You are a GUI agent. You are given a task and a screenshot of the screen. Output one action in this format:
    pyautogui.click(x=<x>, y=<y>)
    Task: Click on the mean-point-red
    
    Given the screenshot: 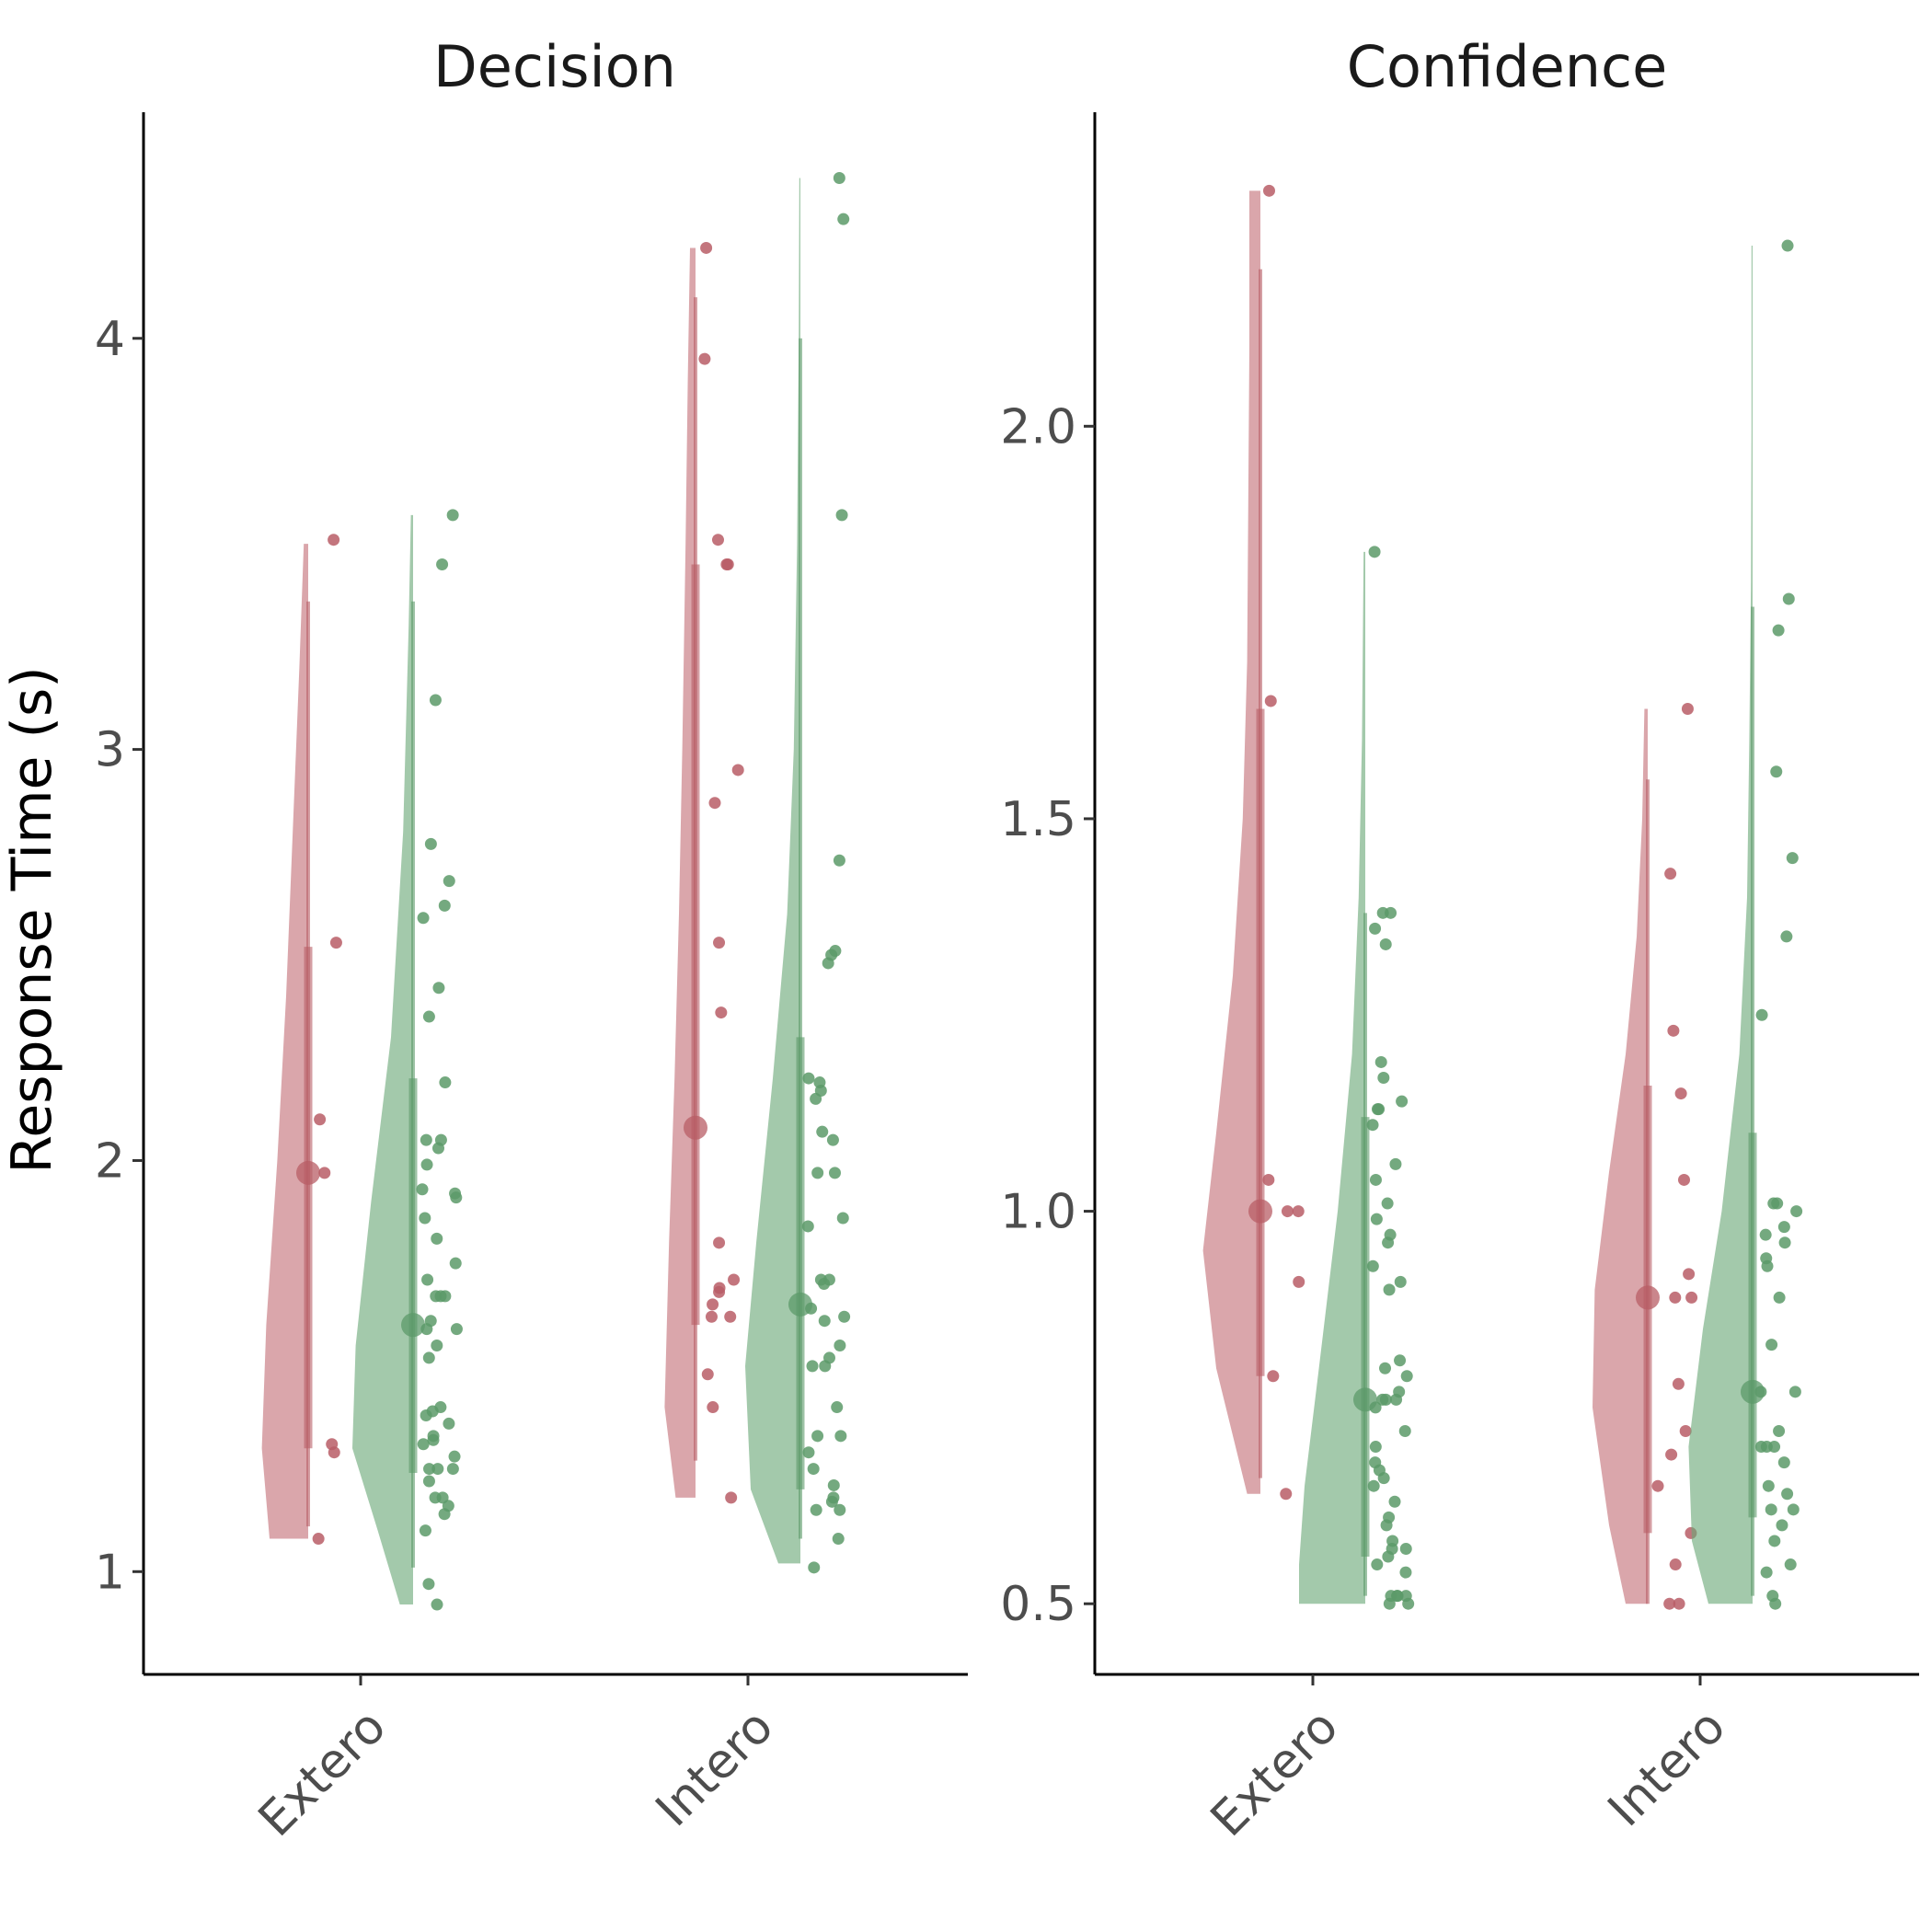 What is the action you would take?
    pyautogui.click(x=308, y=1172)
    